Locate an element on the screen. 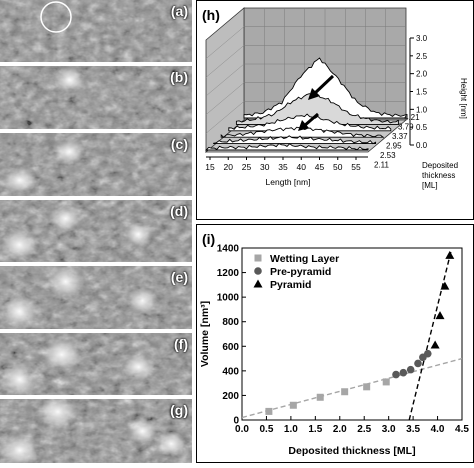 This screenshot has width=474, height=468. x-tick-label: 25 is located at coordinates (247, 167).